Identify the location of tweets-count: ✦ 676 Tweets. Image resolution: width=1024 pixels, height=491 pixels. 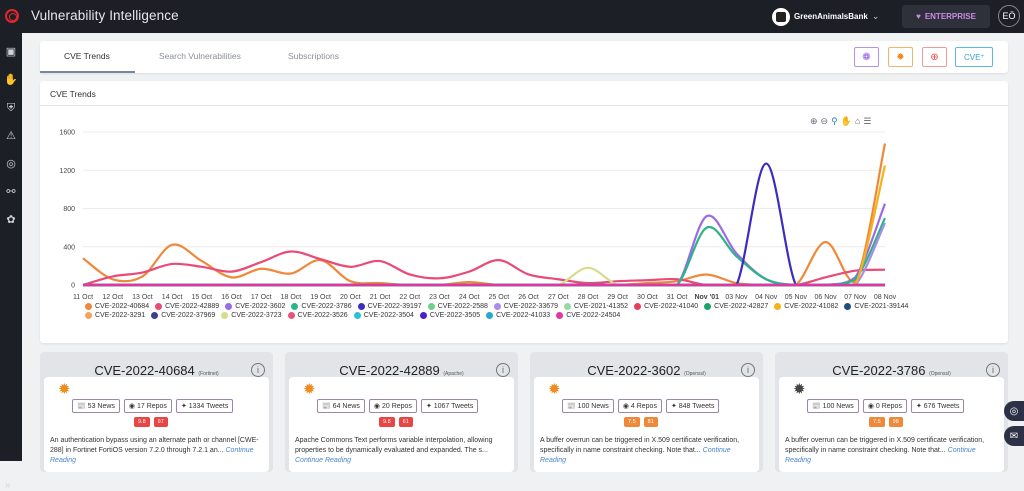
(937, 406).